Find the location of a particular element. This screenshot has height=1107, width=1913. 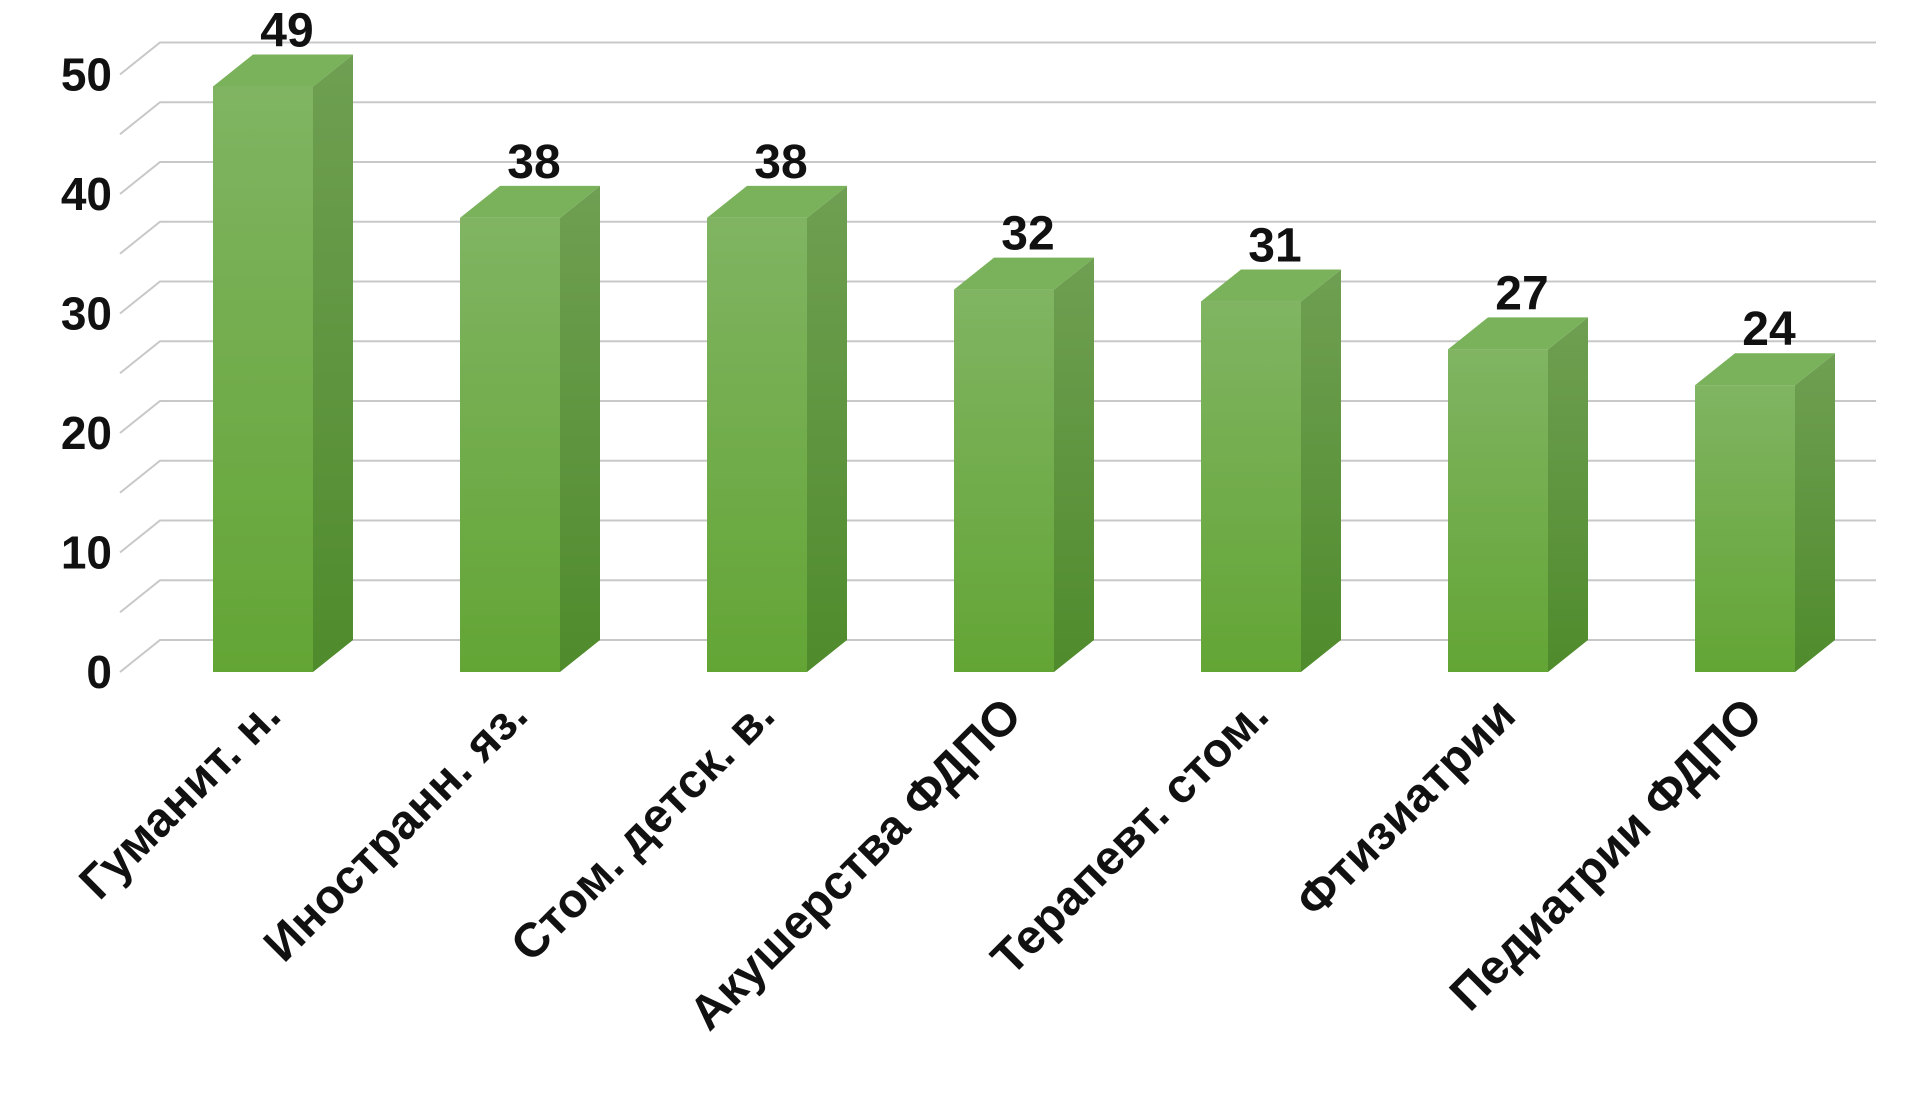

y-tick-label: 20 is located at coordinates (86, 433).